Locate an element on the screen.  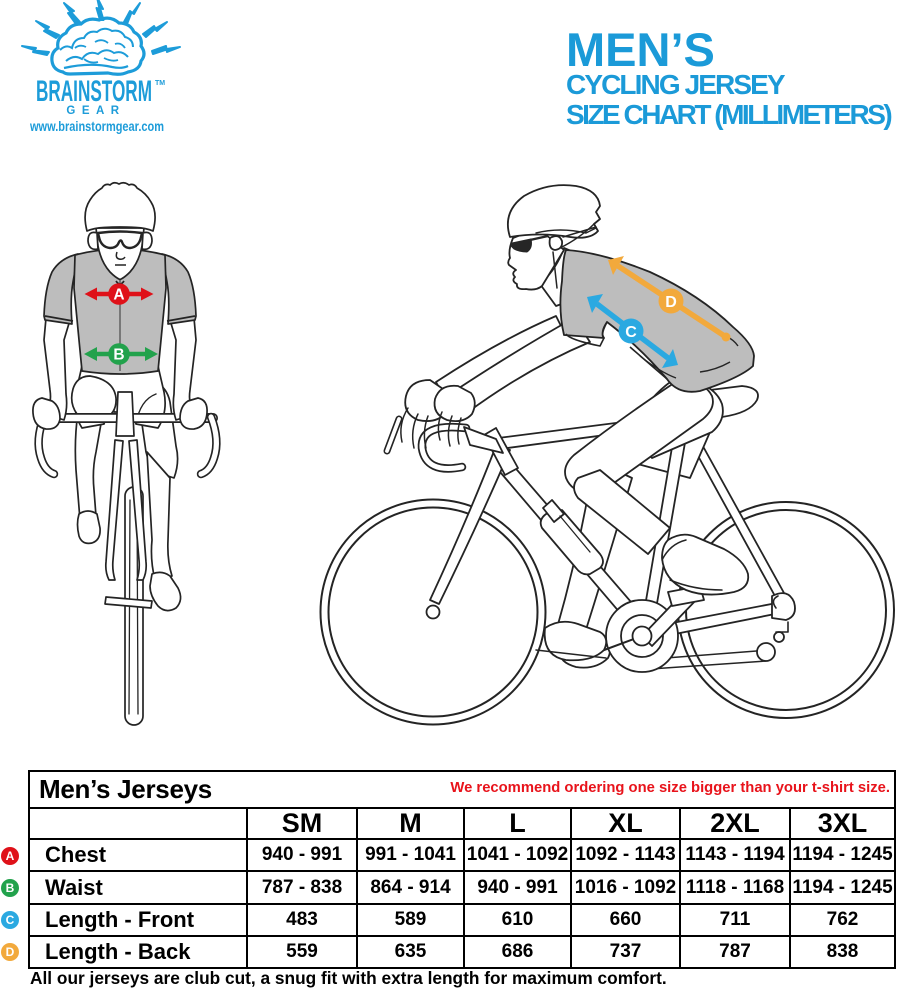
svg-text: A is located at coordinates (118, 295).